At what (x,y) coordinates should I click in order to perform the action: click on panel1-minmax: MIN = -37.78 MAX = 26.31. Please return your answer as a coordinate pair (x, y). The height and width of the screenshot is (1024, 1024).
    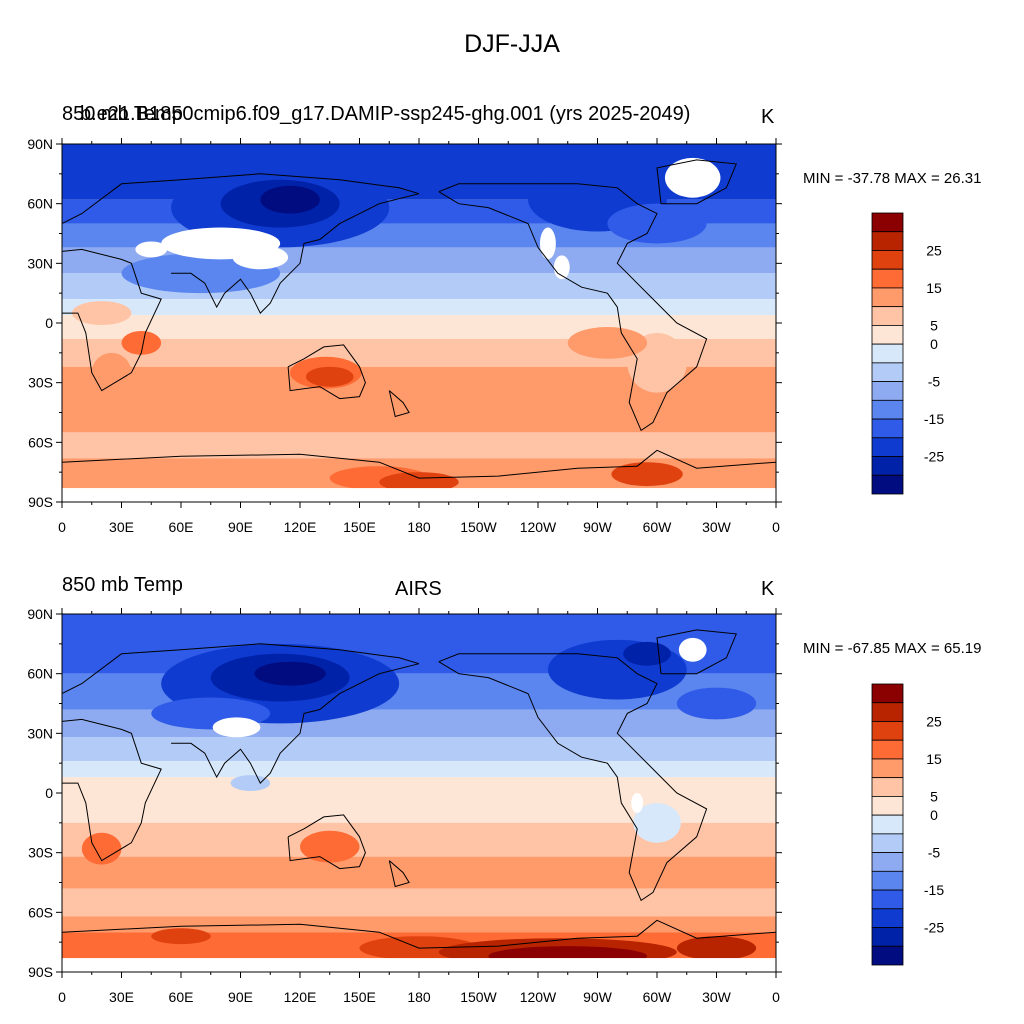
    Looking at the image, I should click on (892, 178).